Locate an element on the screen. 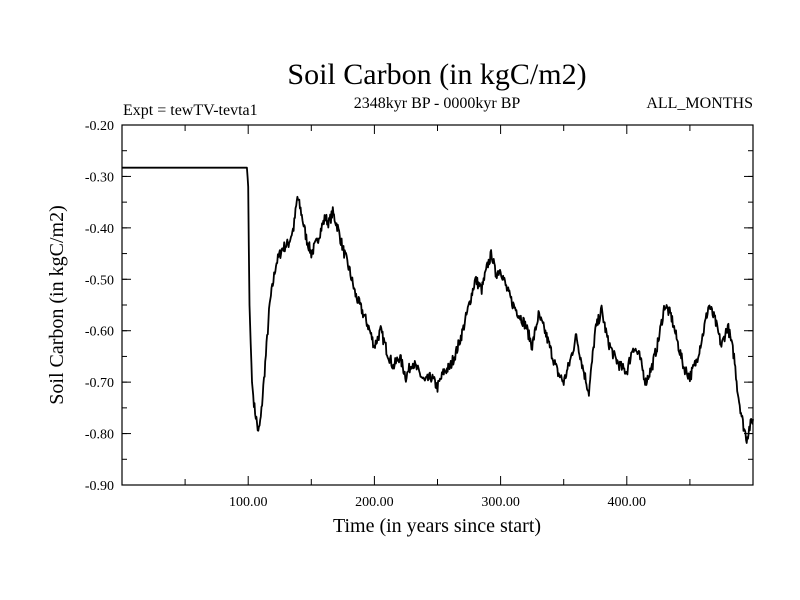 The image size is (800, 600). months-label: ALL_MONTHS is located at coordinates (699, 103).